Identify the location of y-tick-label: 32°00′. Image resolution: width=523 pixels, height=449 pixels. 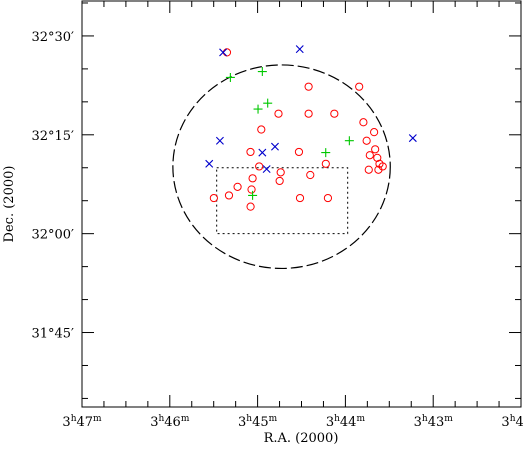
(52, 235).